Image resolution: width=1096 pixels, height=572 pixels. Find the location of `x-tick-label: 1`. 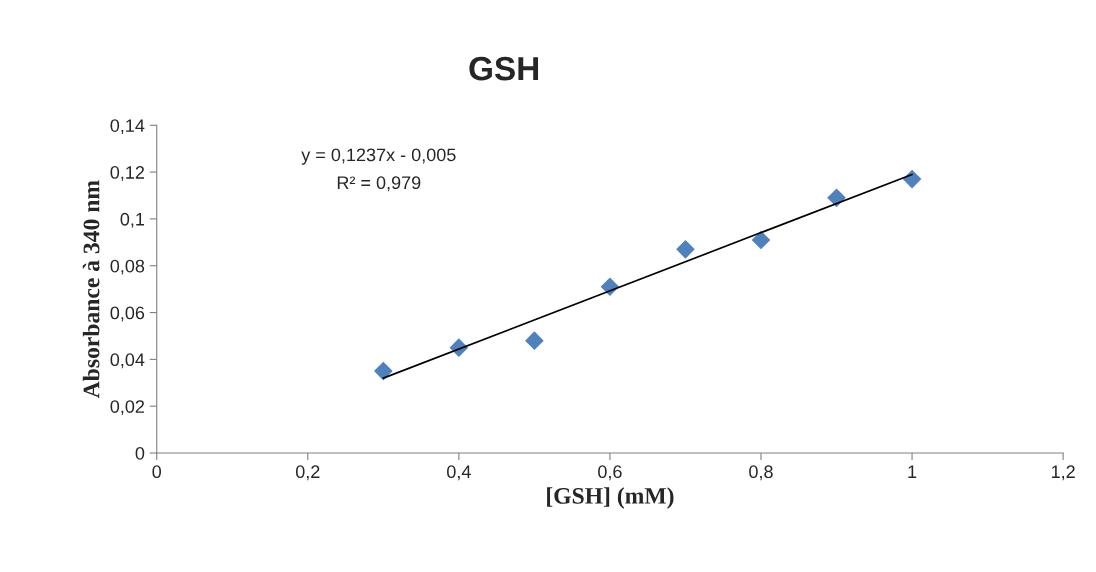

x-tick-label: 1 is located at coordinates (912, 471).